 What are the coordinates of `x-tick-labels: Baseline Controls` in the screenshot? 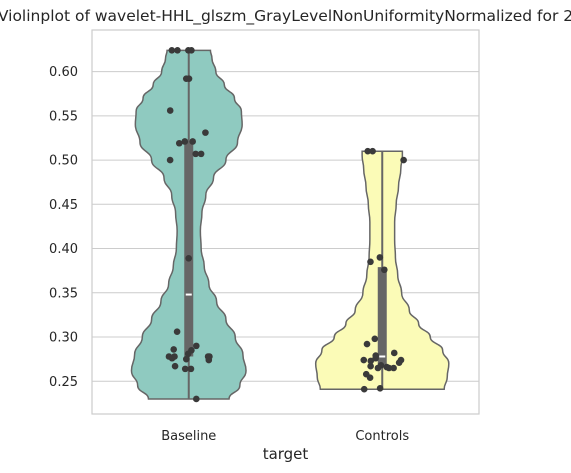 It's located at (285, 436).